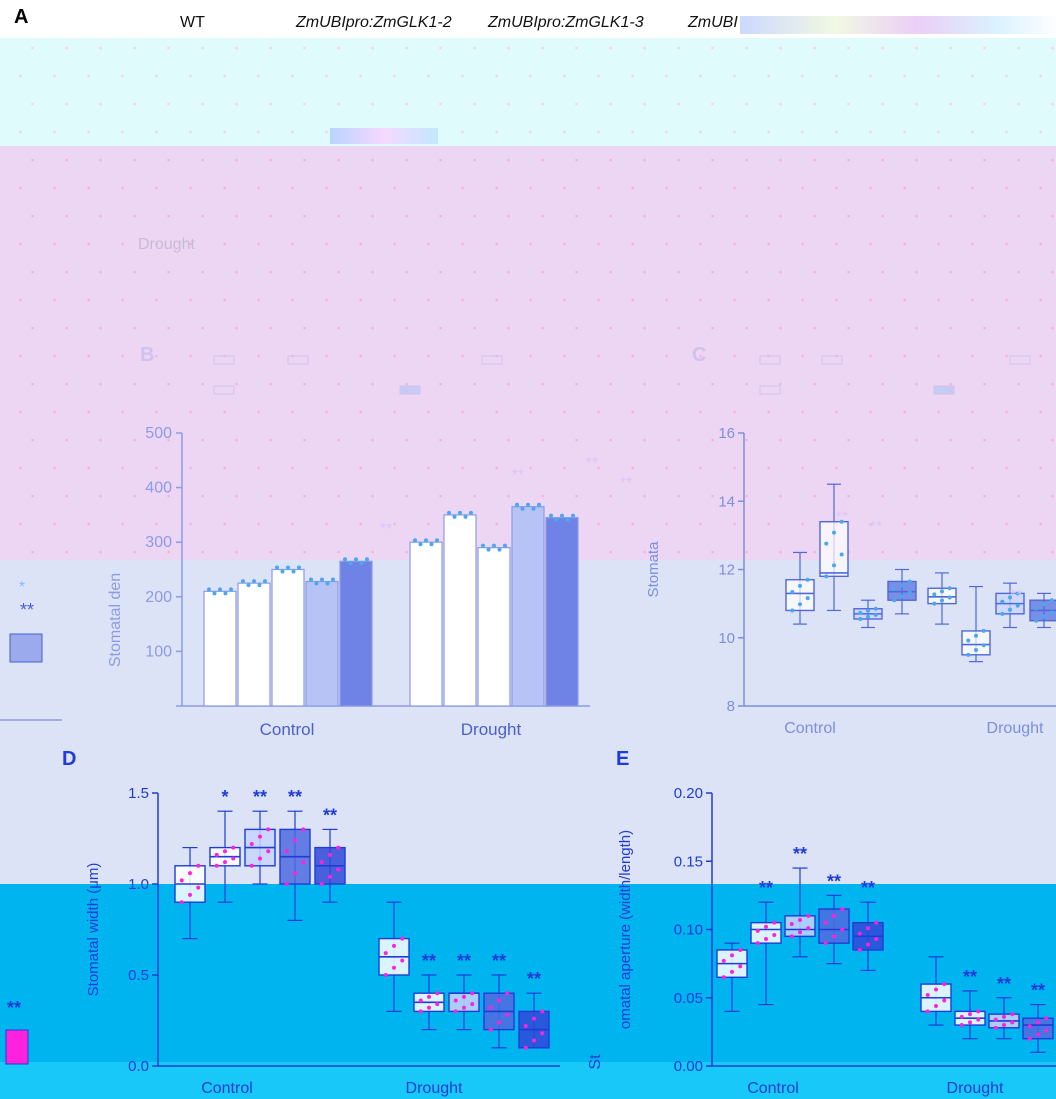 This screenshot has height=1099, width=1056. Describe the element at coordinates (653, 569) in the screenshot. I see `y-axis-title: Stomata` at that location.